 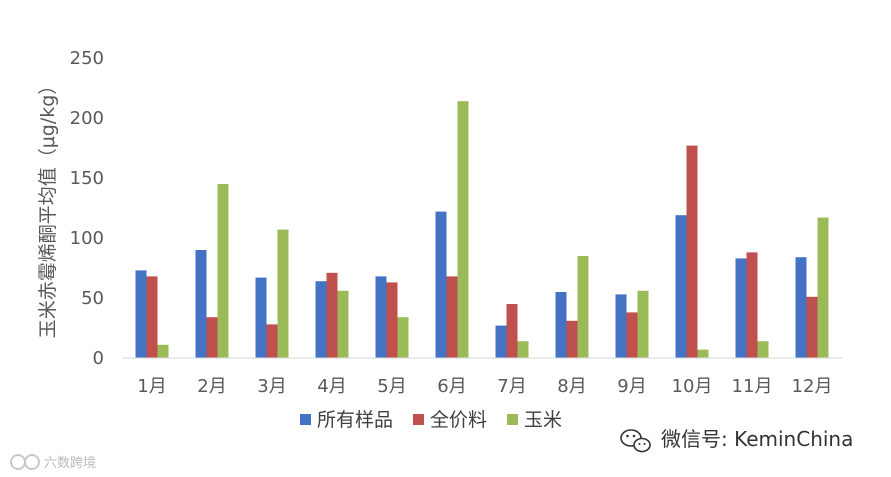 I want to click on y-tick-label: 150, so click(x=87, y=178).